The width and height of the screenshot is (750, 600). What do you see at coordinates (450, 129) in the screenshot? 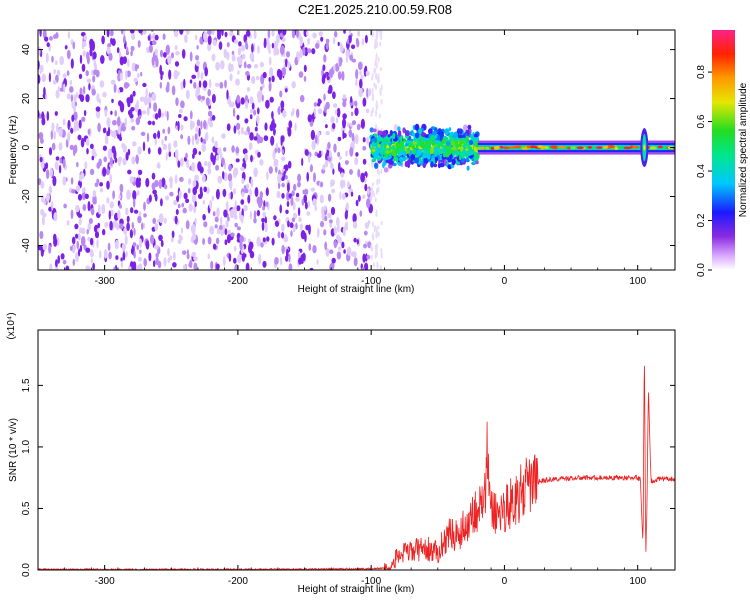
I see `heatmap-cell-2007` at bounding box center [450, 129].